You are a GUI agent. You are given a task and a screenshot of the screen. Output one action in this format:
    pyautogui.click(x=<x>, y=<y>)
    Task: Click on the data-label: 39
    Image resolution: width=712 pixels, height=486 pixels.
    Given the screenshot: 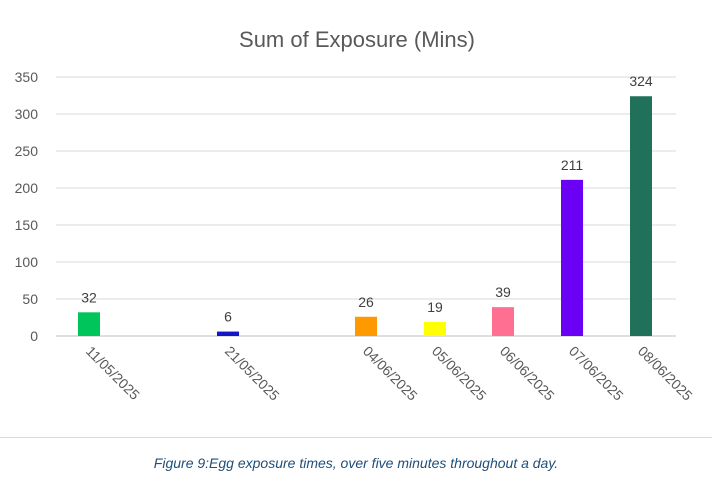 What is the action you would take?
    pyautogui.click(x=503, y=292)
    